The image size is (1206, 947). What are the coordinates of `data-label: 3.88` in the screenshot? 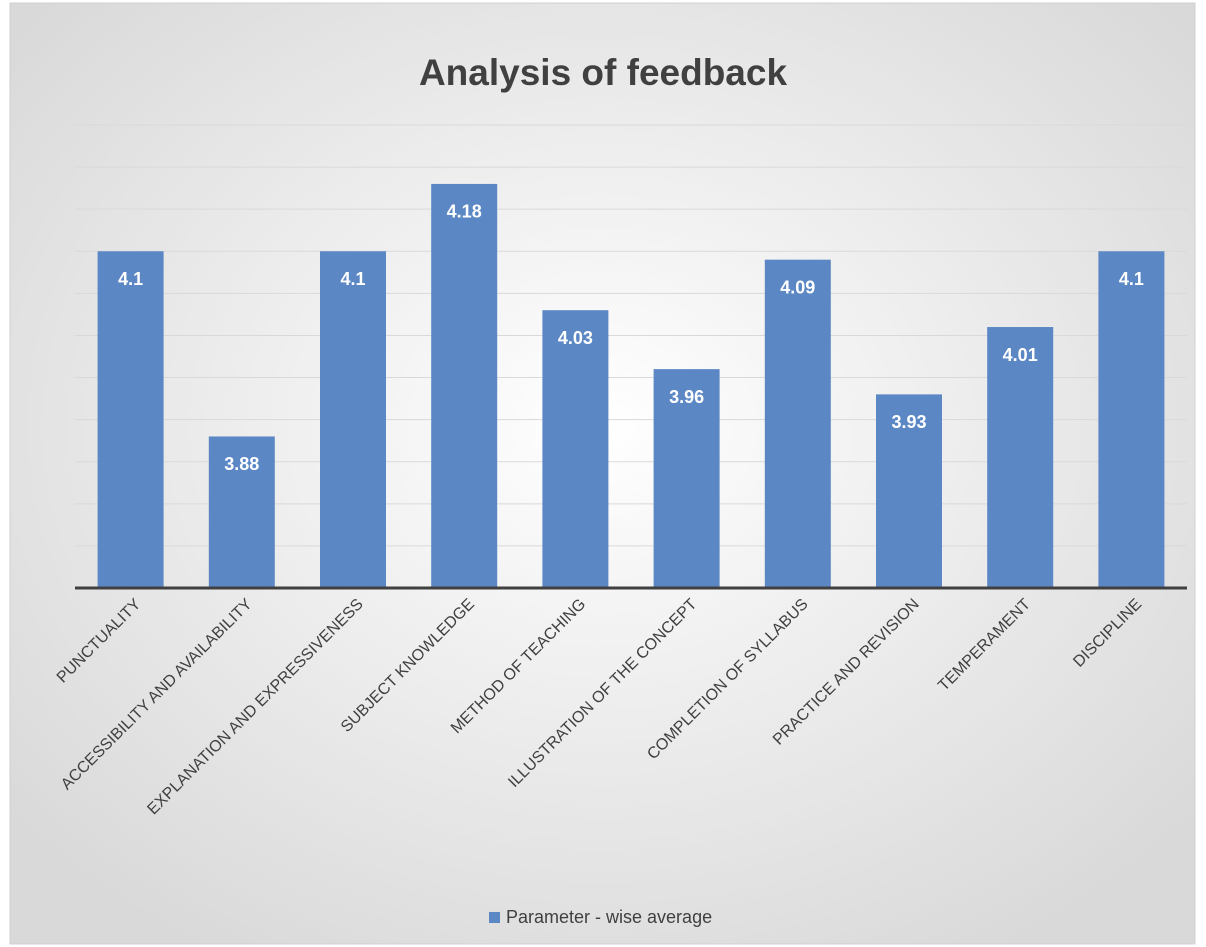 It's located at (241, 464).